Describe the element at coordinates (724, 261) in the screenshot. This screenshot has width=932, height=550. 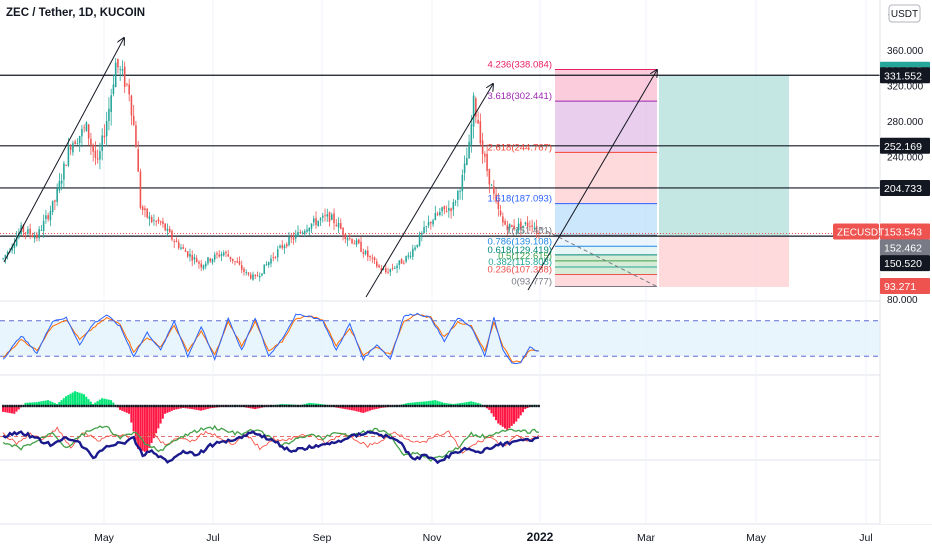
I see `stop-zone` at that location.